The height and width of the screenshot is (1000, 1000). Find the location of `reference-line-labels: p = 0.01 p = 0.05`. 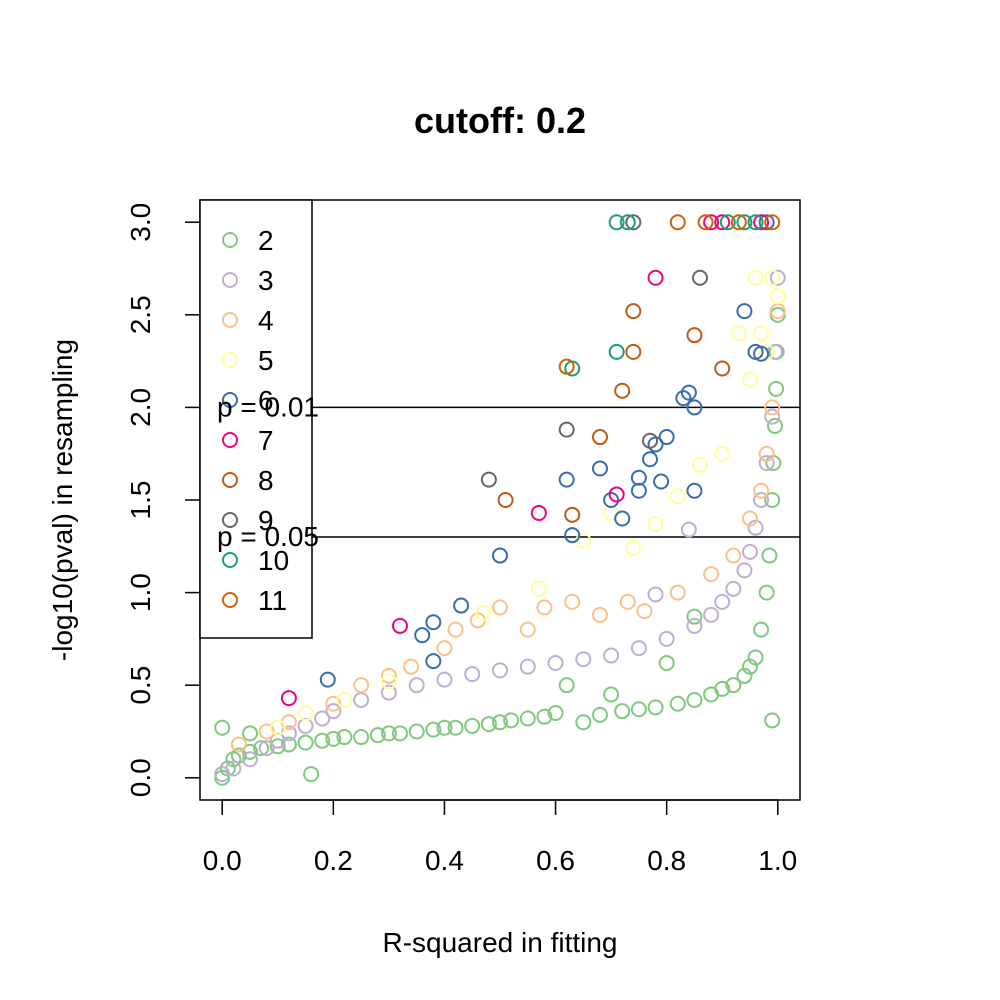

reference-line-labels: p = 0.01 p = 0.05 is located at coordinates (268, 471).